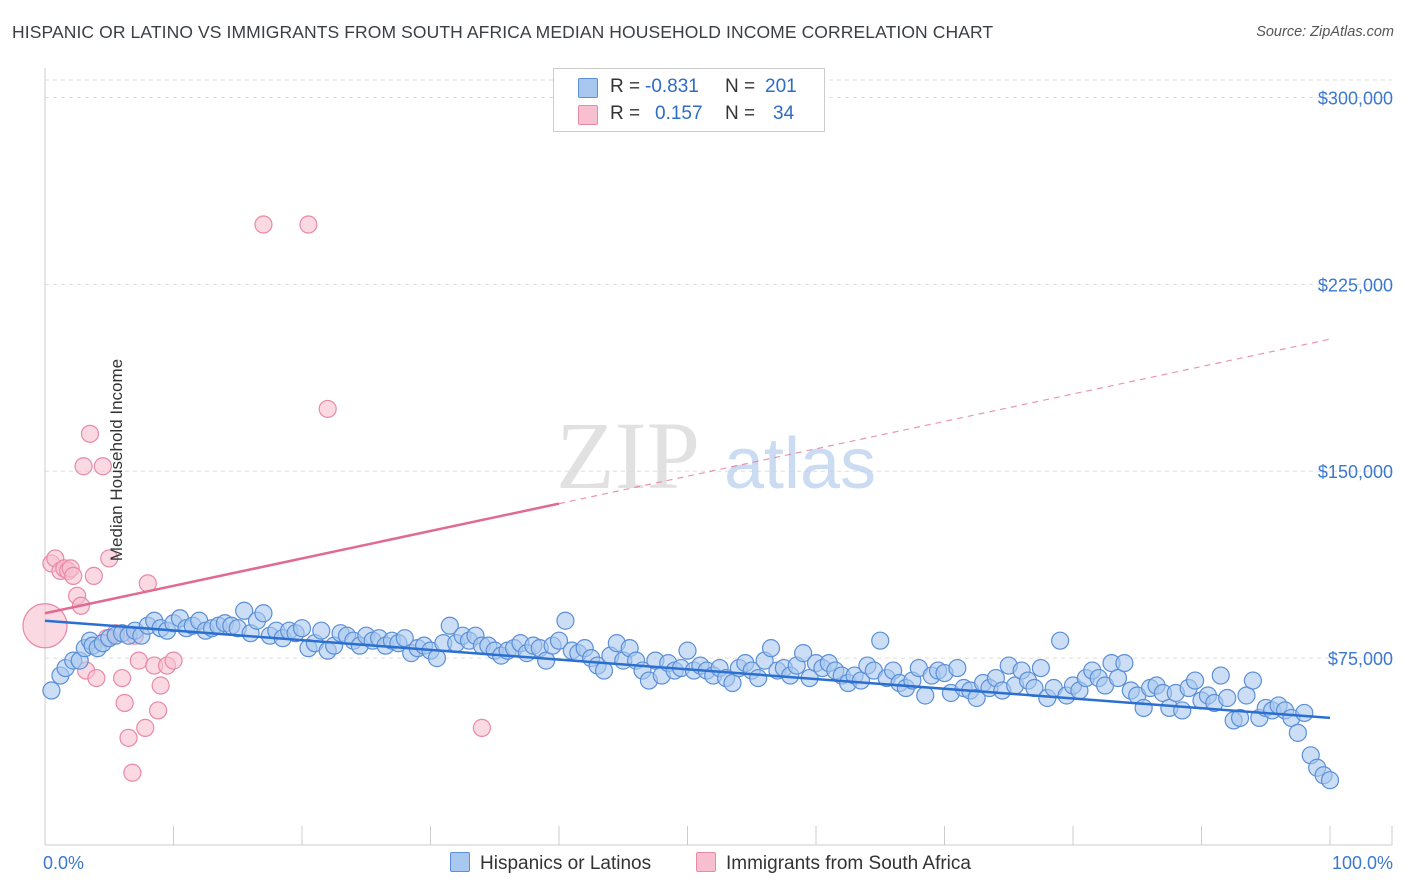 Image resolution: width=1406 pixels, height=892 pixels. What do you see at coordinates (460, 862) in the screenshot?
I see `blue-square-icon` at bounding box center [460, 862].